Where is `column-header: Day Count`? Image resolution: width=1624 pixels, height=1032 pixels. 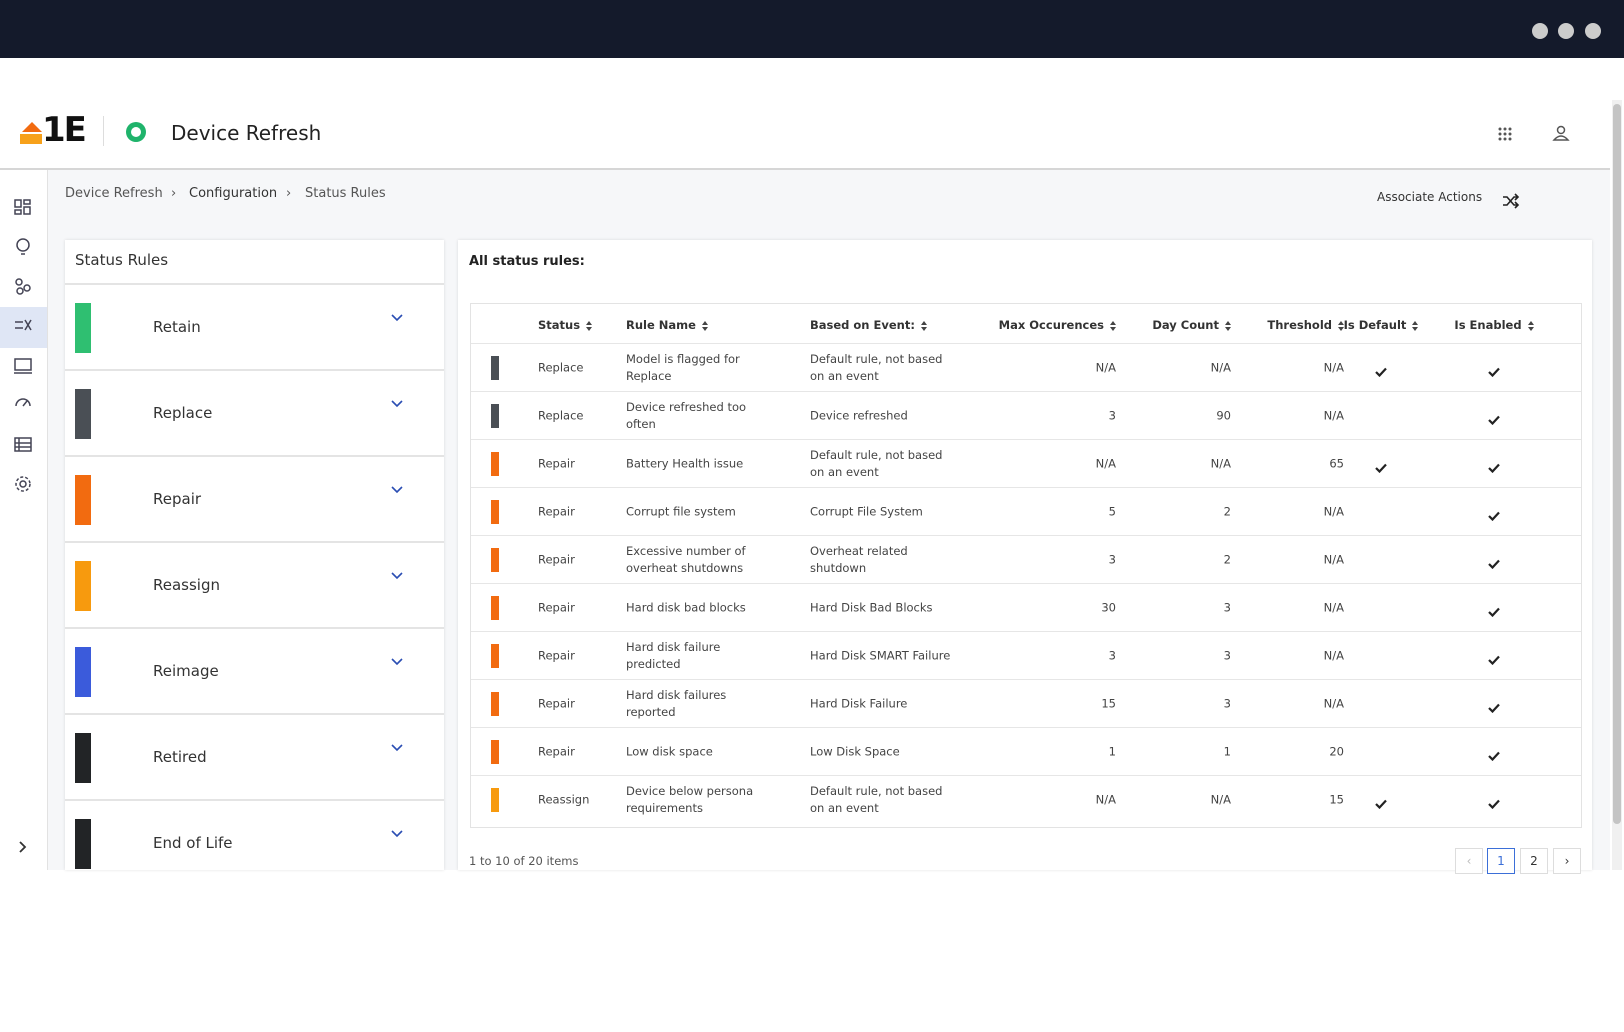
column-header: Day Count is located at coordinates (1176, 325).